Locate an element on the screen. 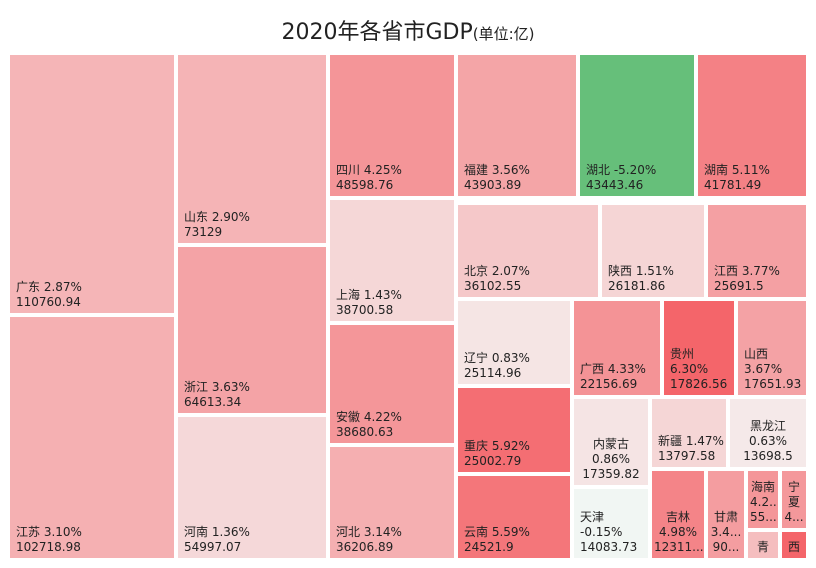  treemap-tile-label: 山西 3.67% 17651.93 is located at coordinates (773, 369).